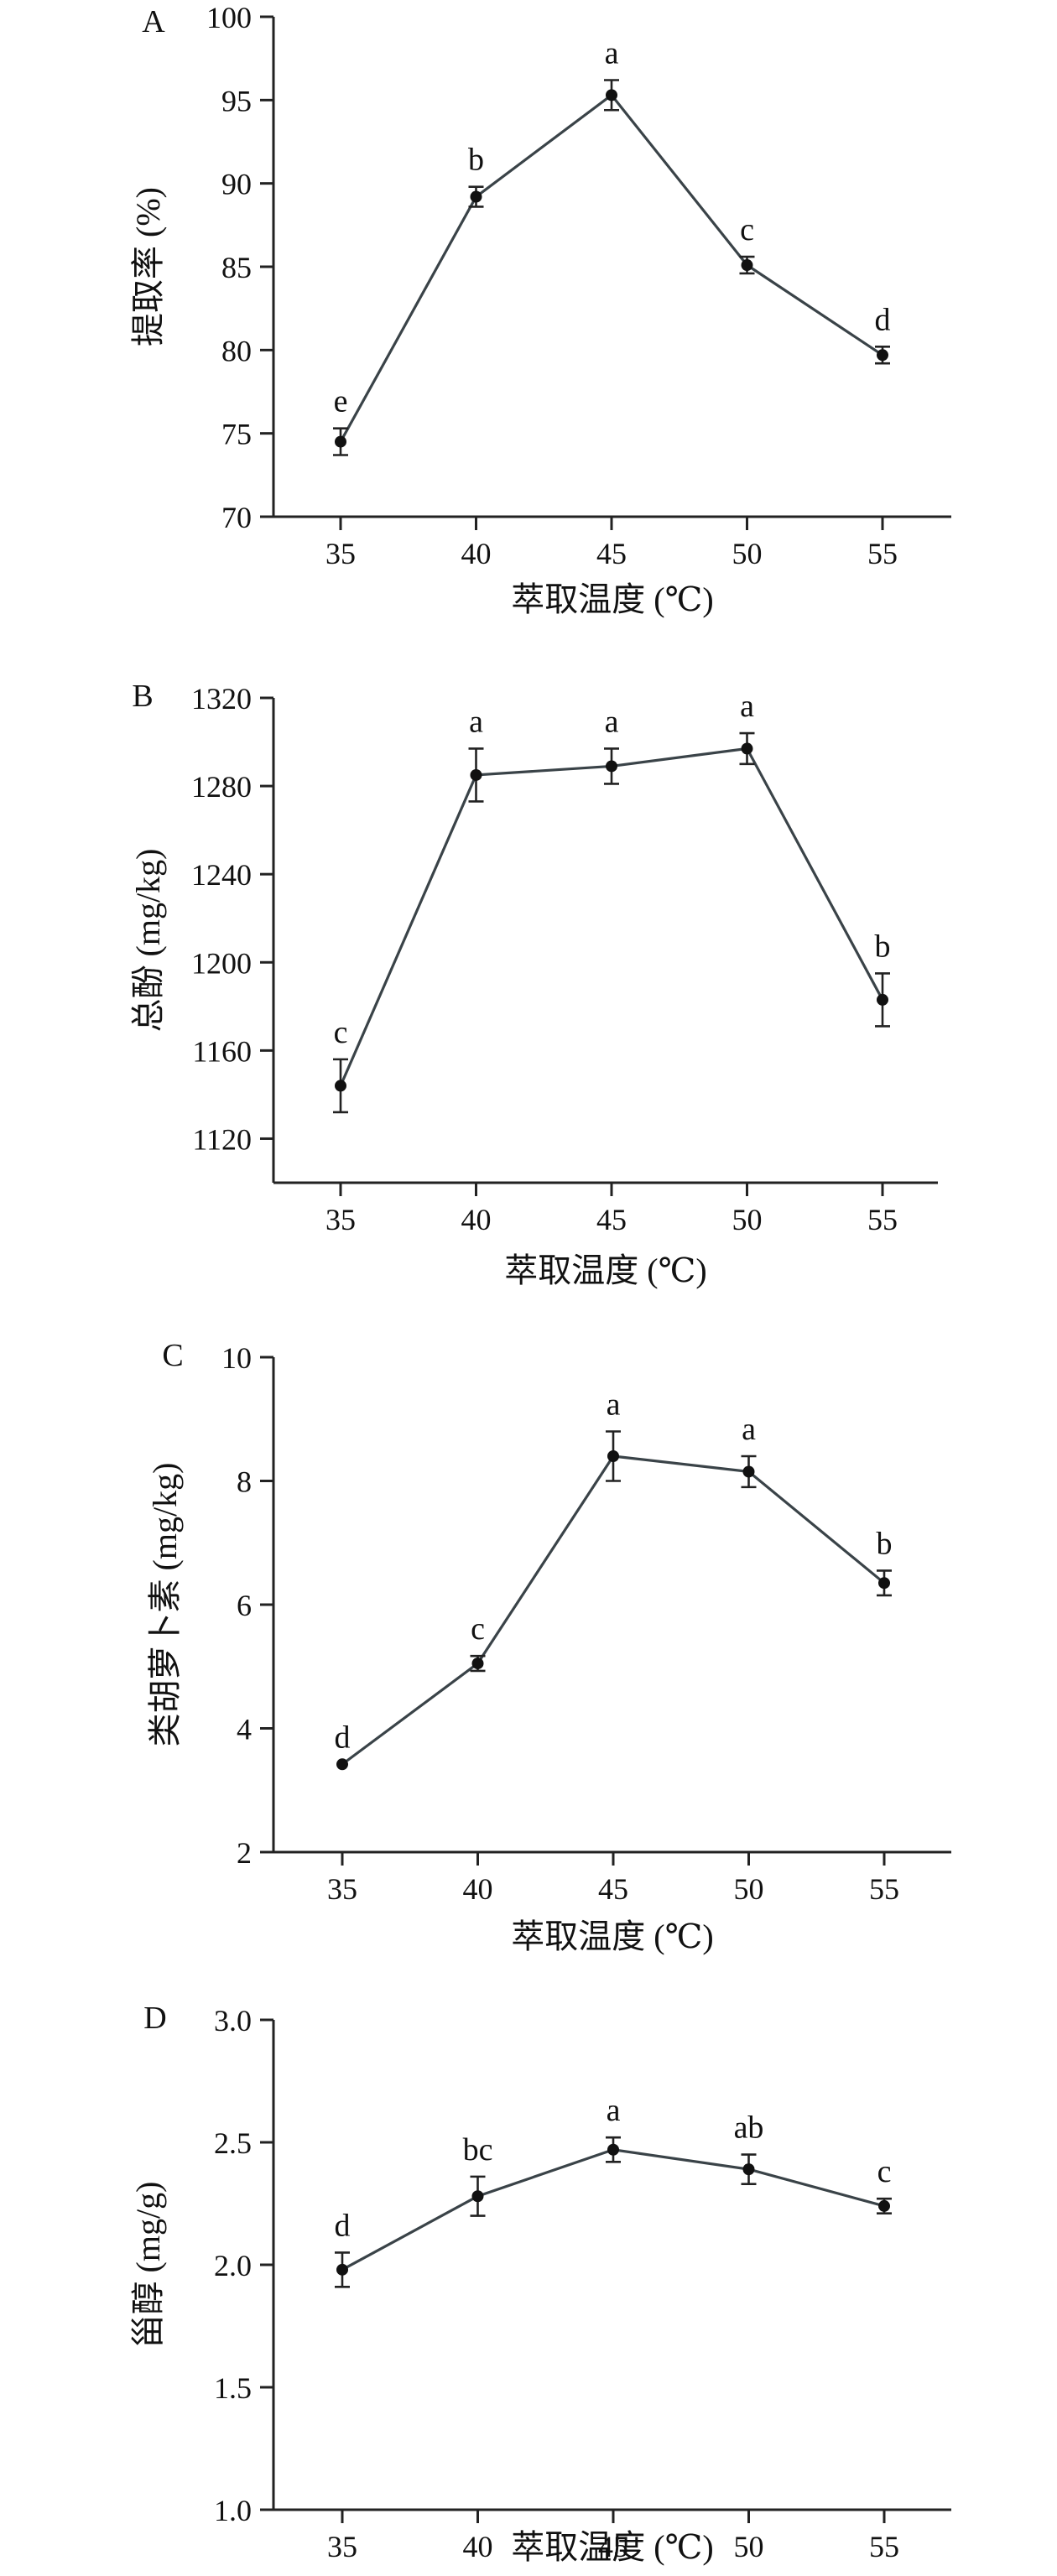  Describe the element at coordinates (236, 517) in the screenshot. I see `y-tick-label: 70` at that location.